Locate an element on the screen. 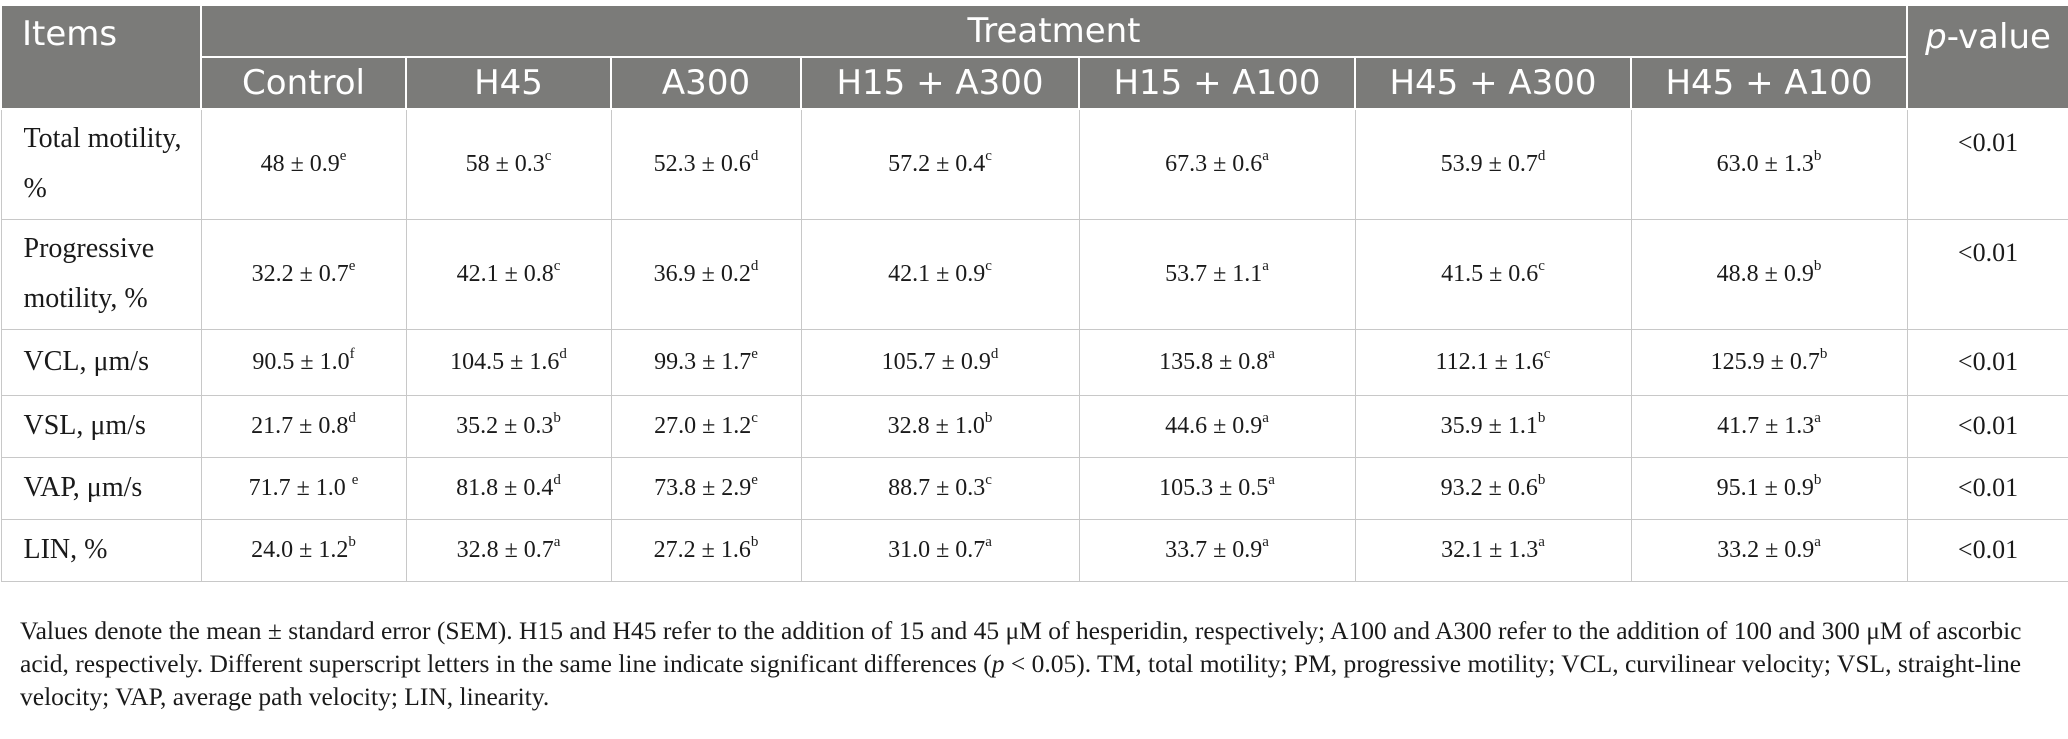 This screenshot has height=739, width=2068. value-cell: 63.0 ± 1.3b is located at coordinates (1769, 164).